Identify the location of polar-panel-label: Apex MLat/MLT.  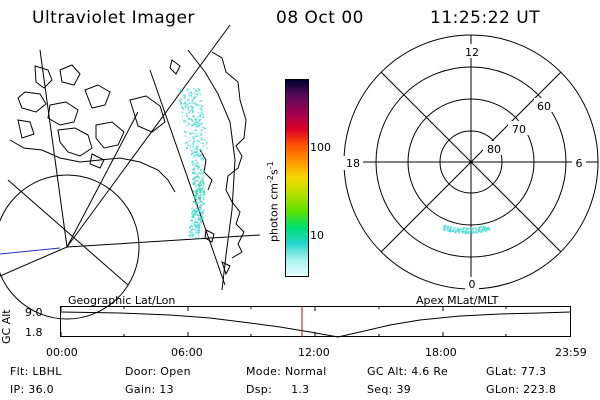
(457, 300).